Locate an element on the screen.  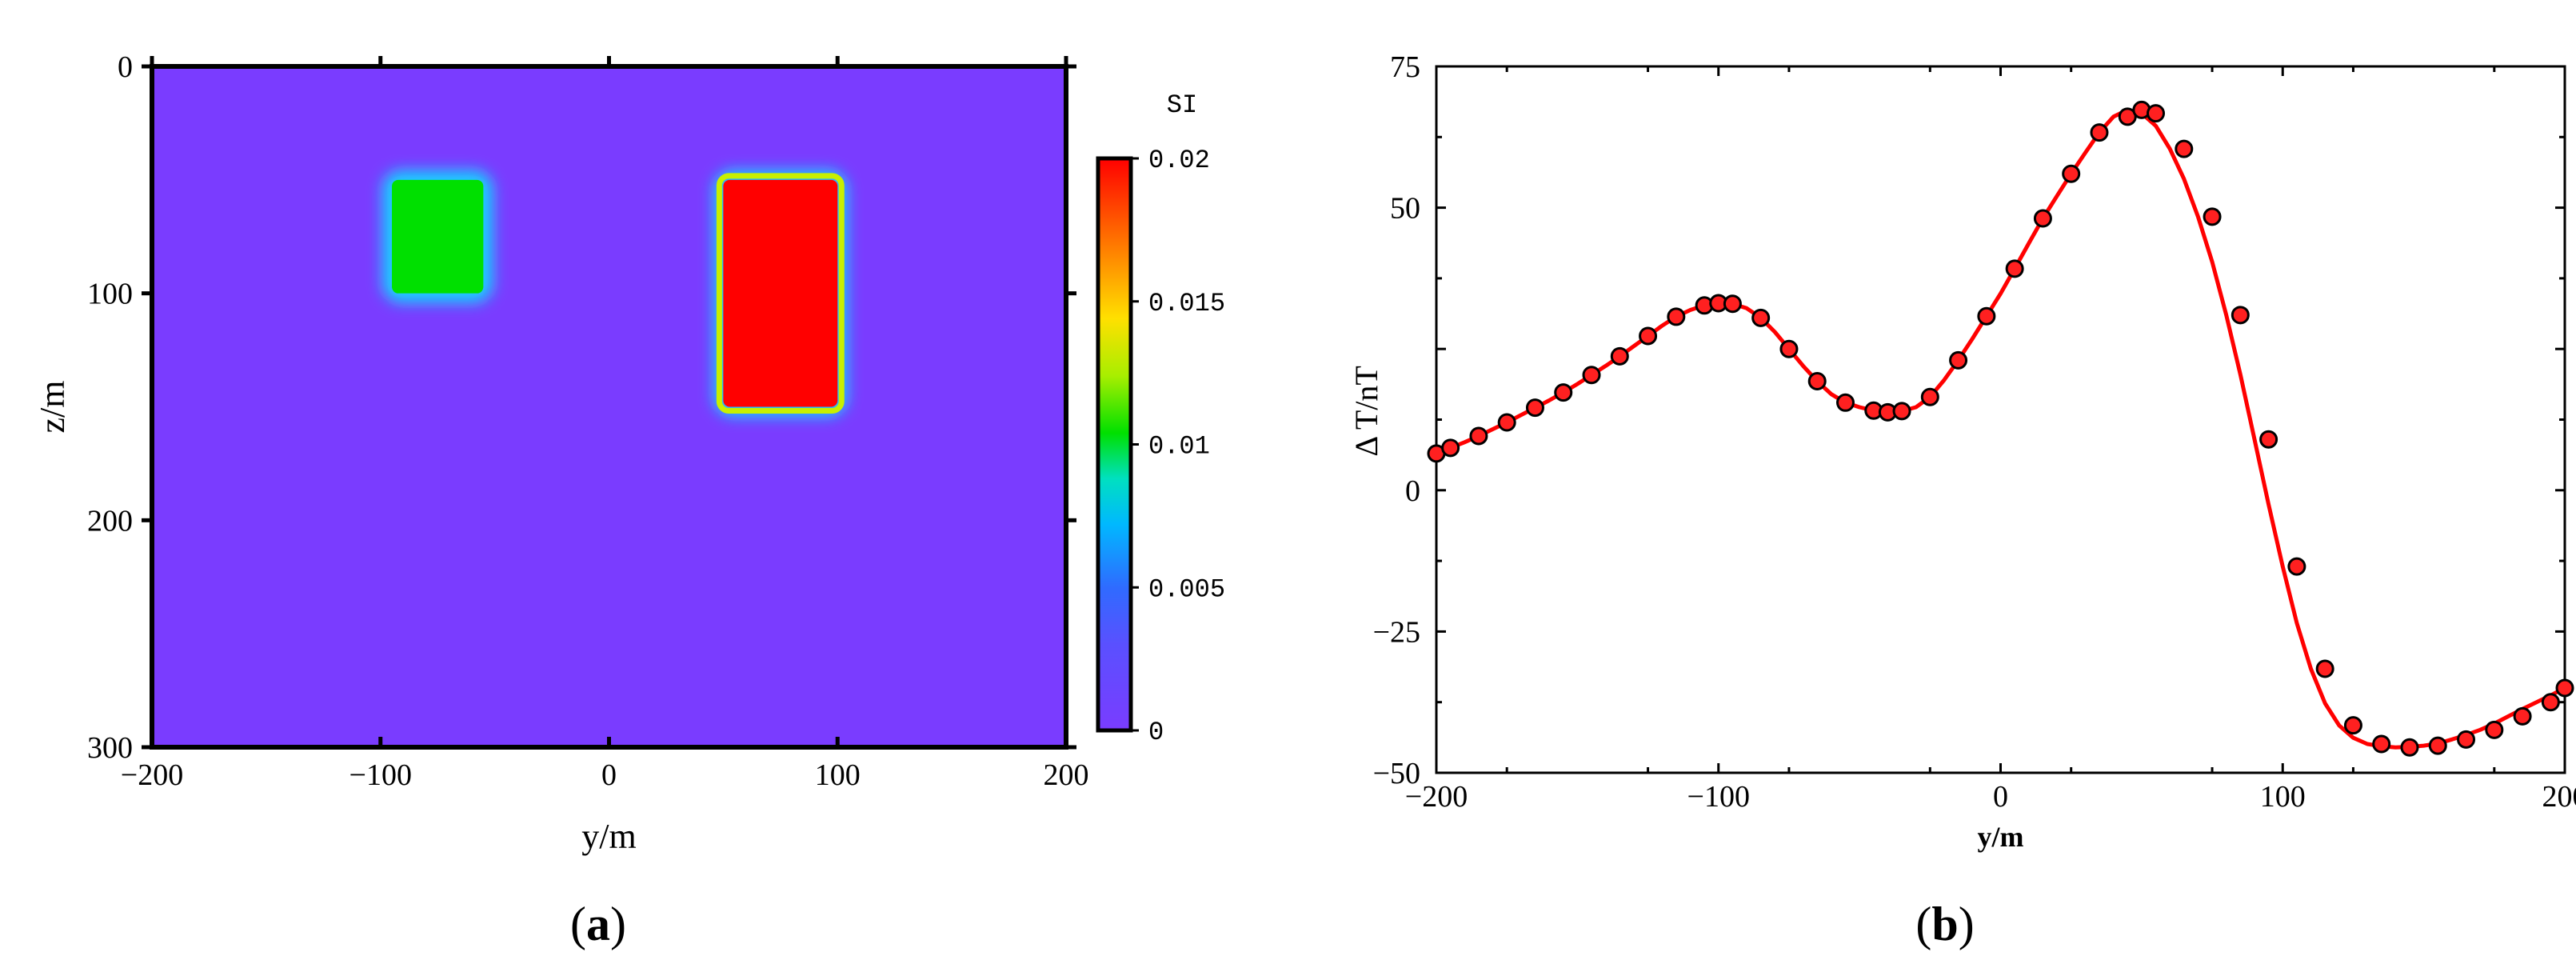
y-tick-label: 100 is located at coordinates (110, 294).